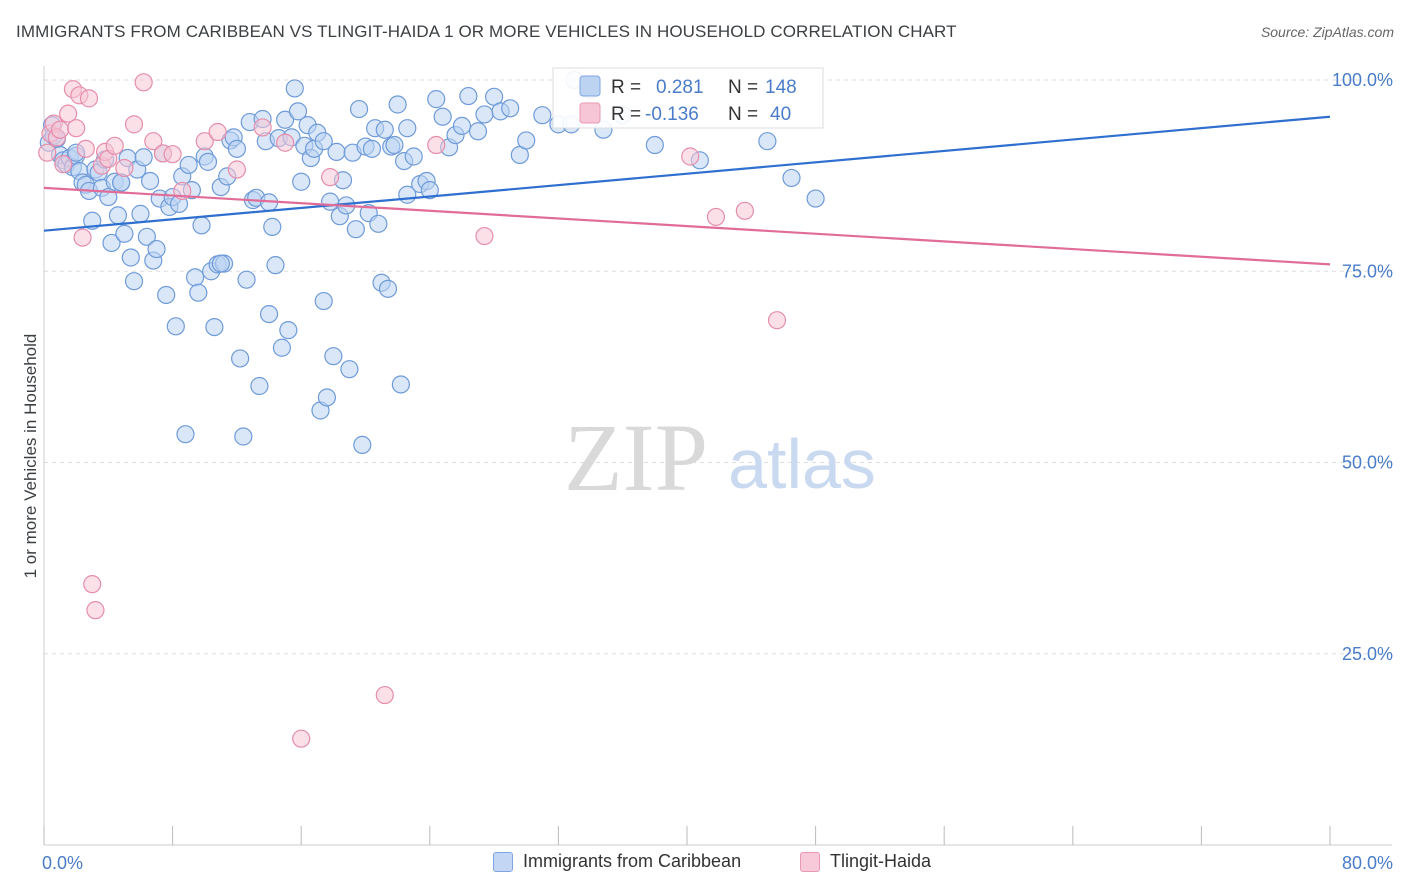  What do you see at coordinates (672, 114) in the screenshot?
I see `legend-r-value-2: -0.136` at bounding box center [672, 114].